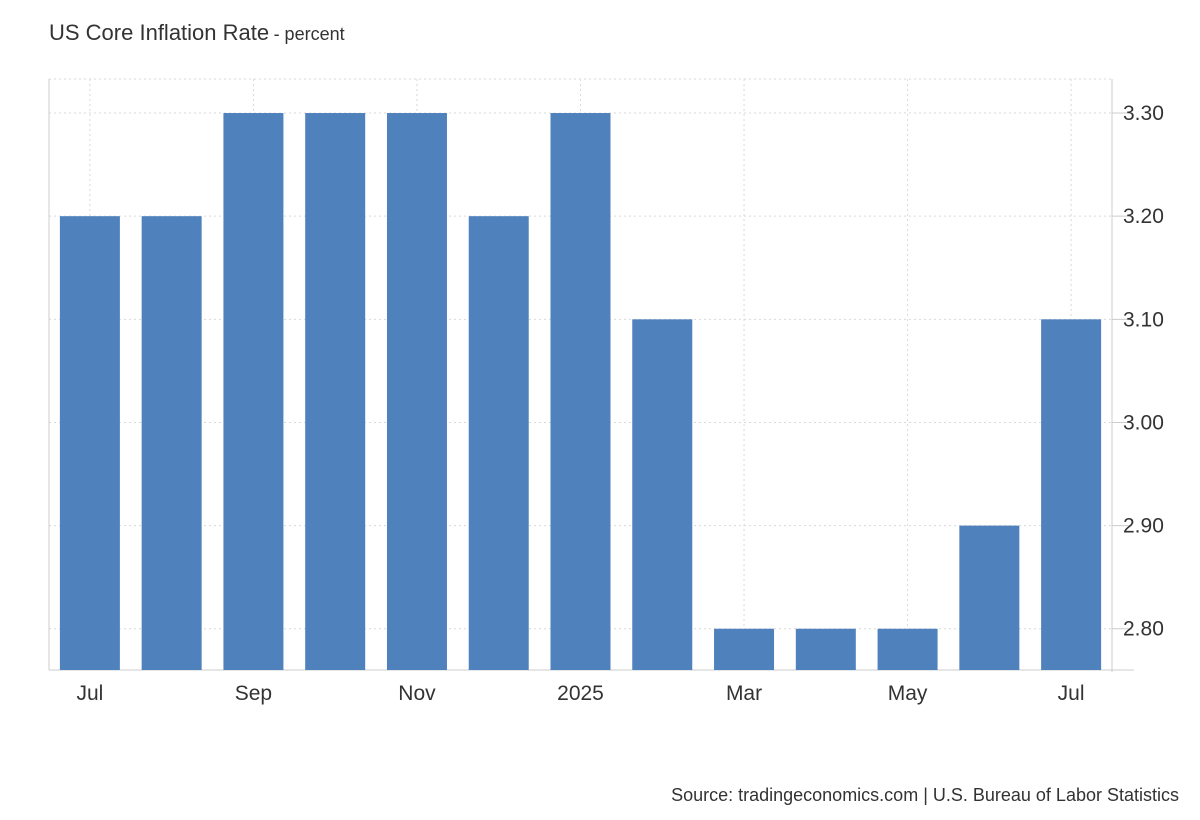  Describe the element at coordinates (1071, 693) in the screenshot. I see `x-tick-label-6: Jul` at that location.